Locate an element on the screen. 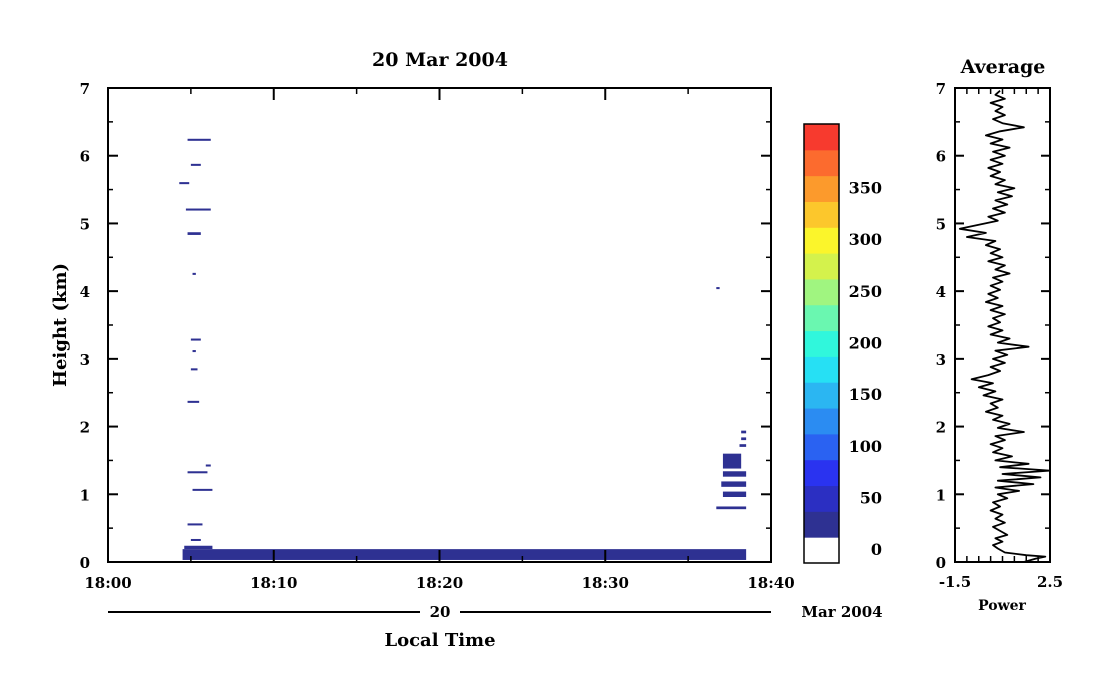 The width and height of the screenshot is (1111, 699). x-tick-label: 18:40 is located at coordinates (770, 583).